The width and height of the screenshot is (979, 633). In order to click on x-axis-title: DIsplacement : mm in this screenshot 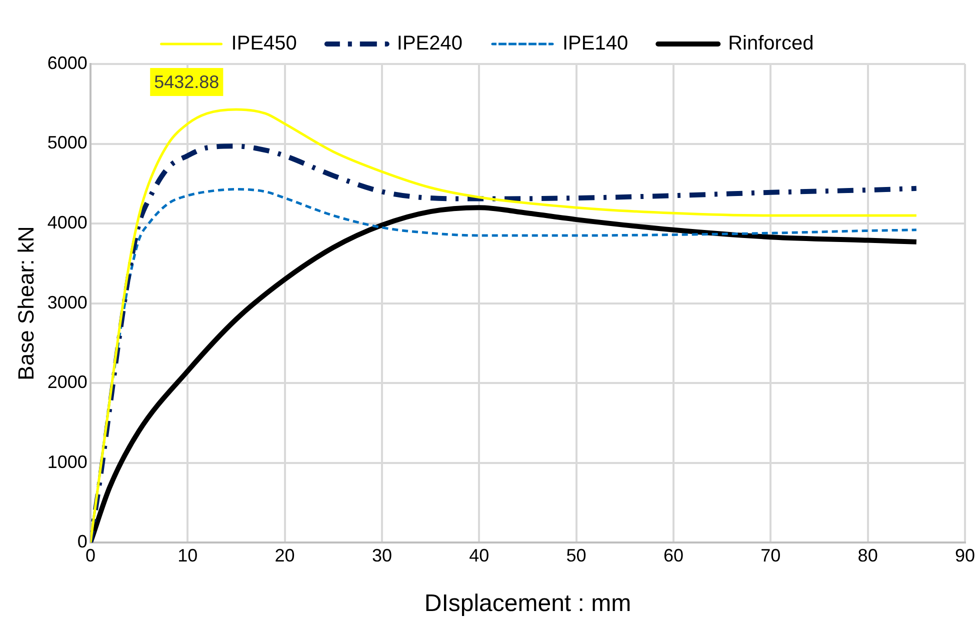, I will do `click(528, 604)`.